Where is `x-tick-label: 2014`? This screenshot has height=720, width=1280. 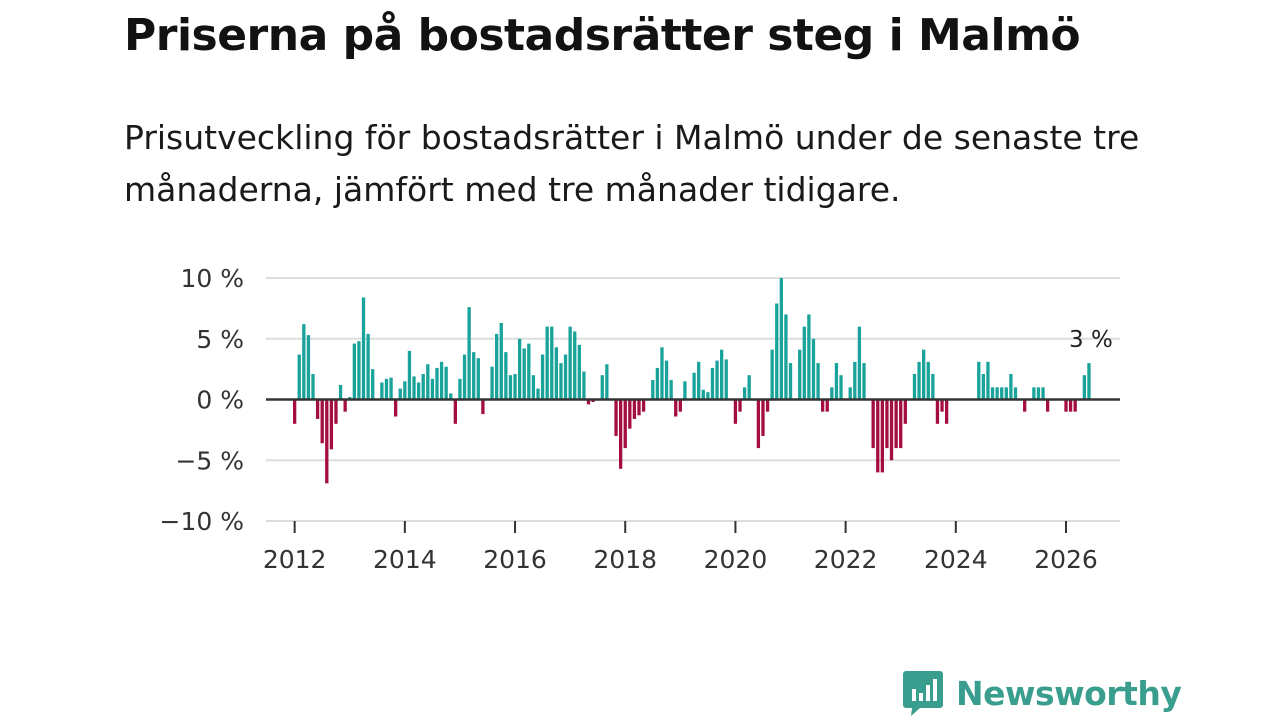 x-tick-label: 2014 is located at coordinates (405, 559).